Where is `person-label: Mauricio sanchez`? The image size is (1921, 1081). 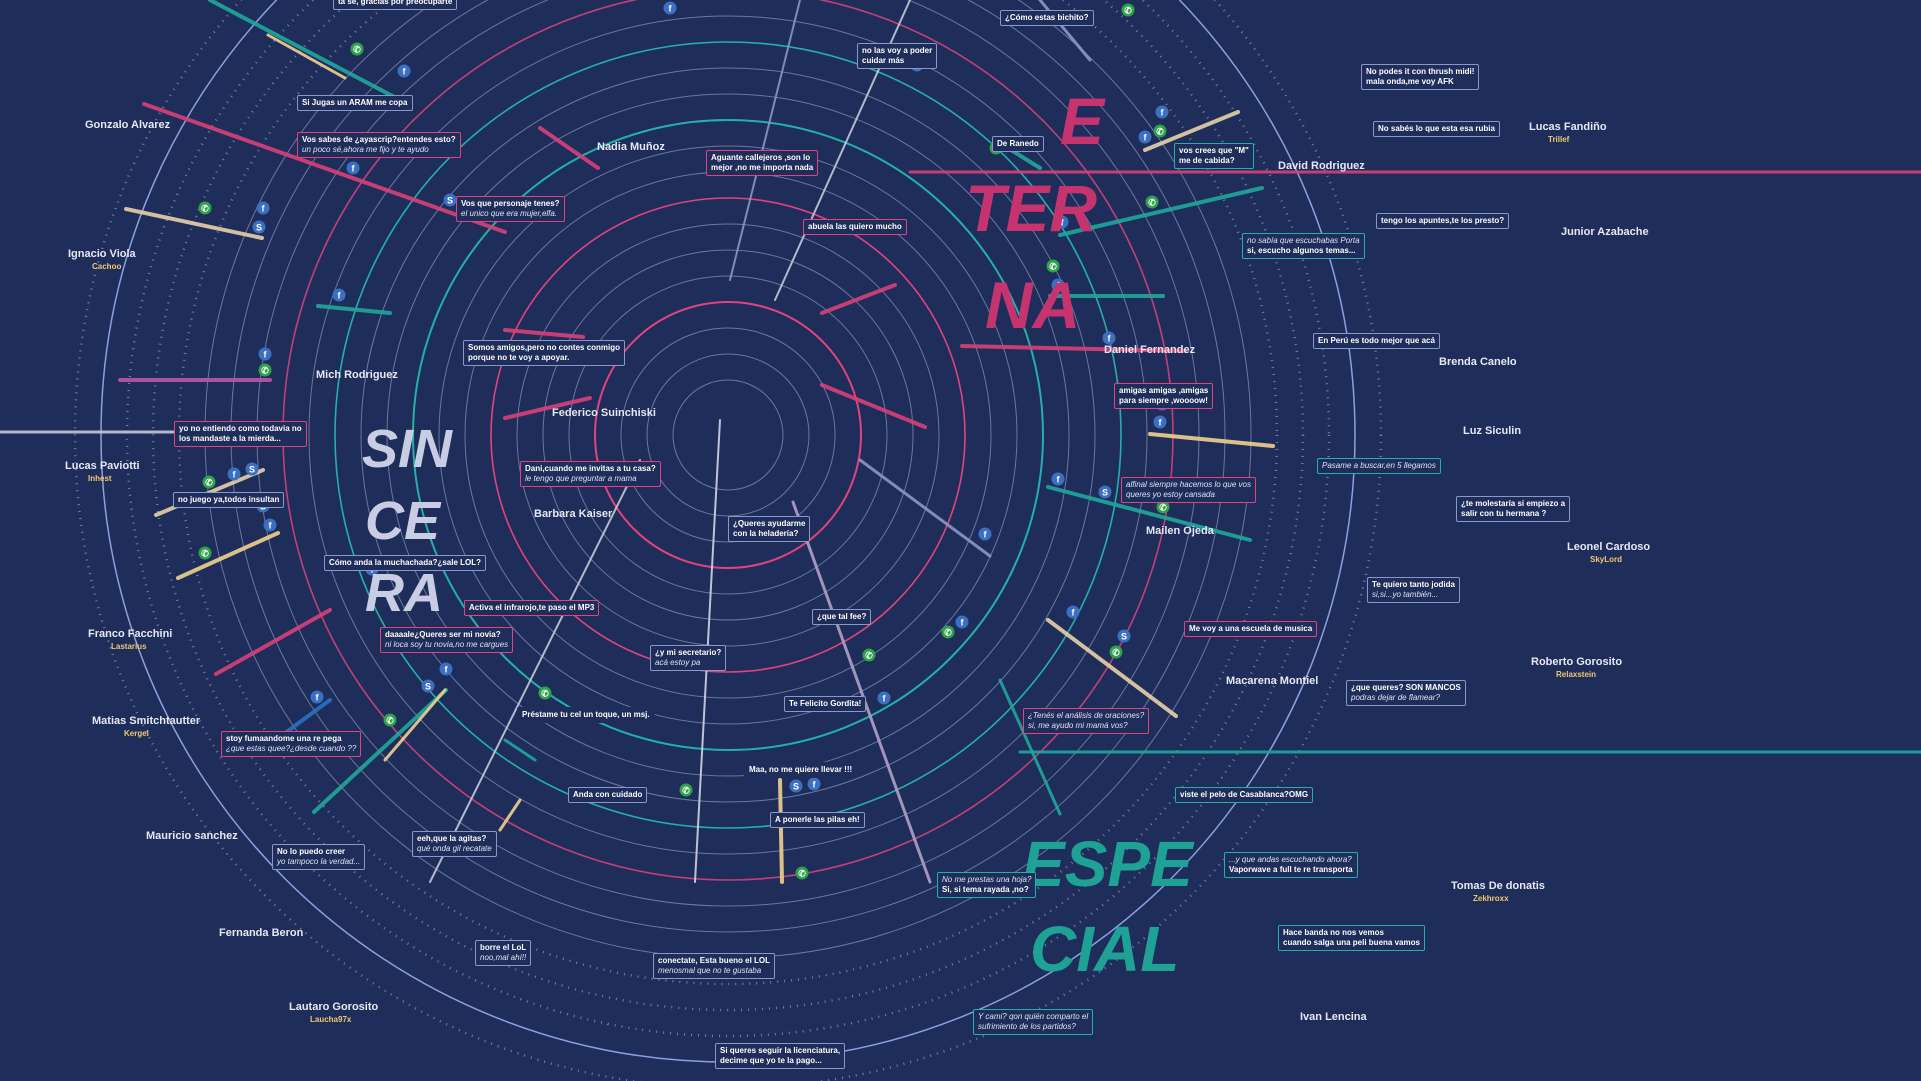
person-label: Mauricio sanchez is located at coordinates (192, 836).